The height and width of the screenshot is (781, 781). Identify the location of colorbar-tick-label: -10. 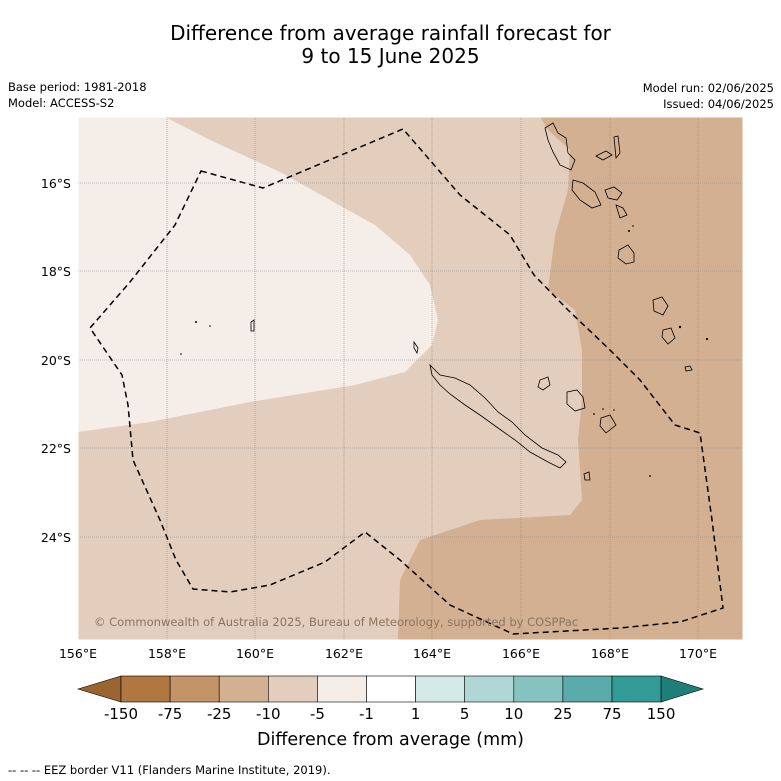
(268, 714).